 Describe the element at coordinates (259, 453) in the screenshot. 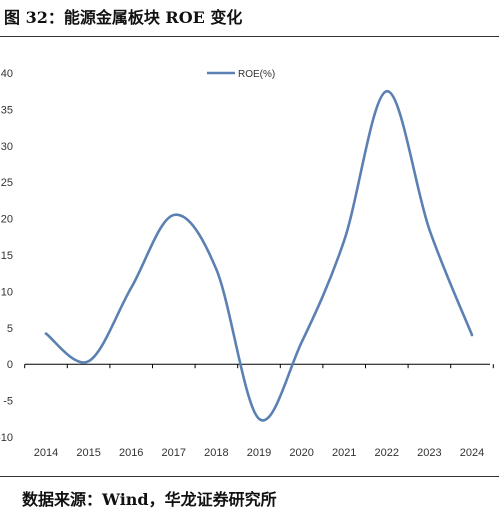

I see `x-tick-label: 2019` at that location.